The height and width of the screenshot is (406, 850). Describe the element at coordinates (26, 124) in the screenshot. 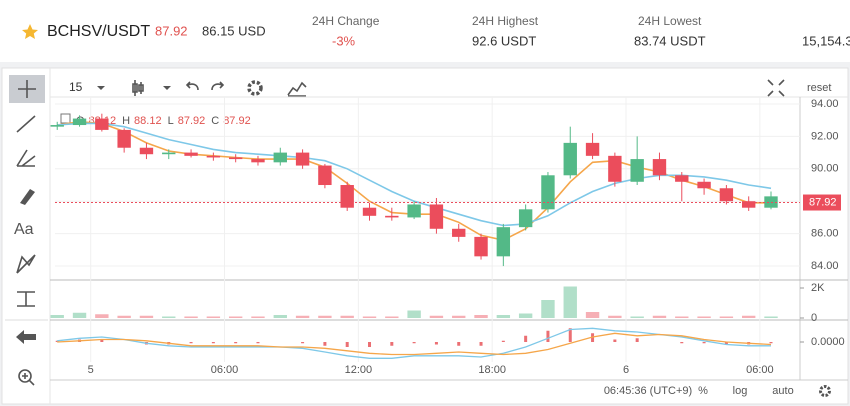

I see `line-tool` at that location.